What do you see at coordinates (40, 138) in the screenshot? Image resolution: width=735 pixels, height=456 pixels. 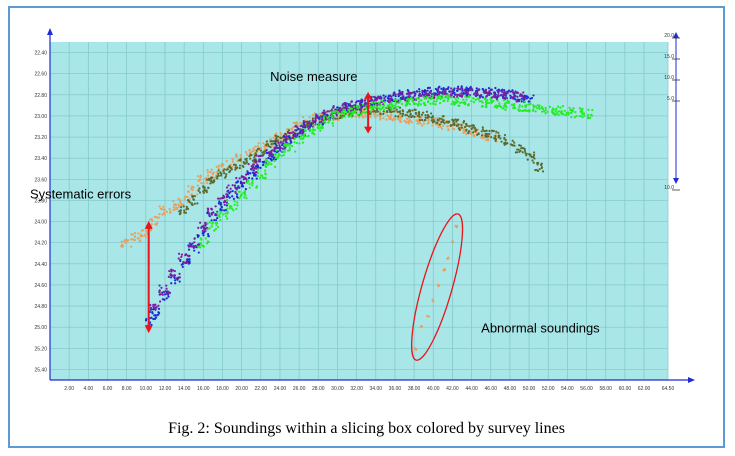 I see `y-tick-label: 23.20` at bounding box center [40, 138].